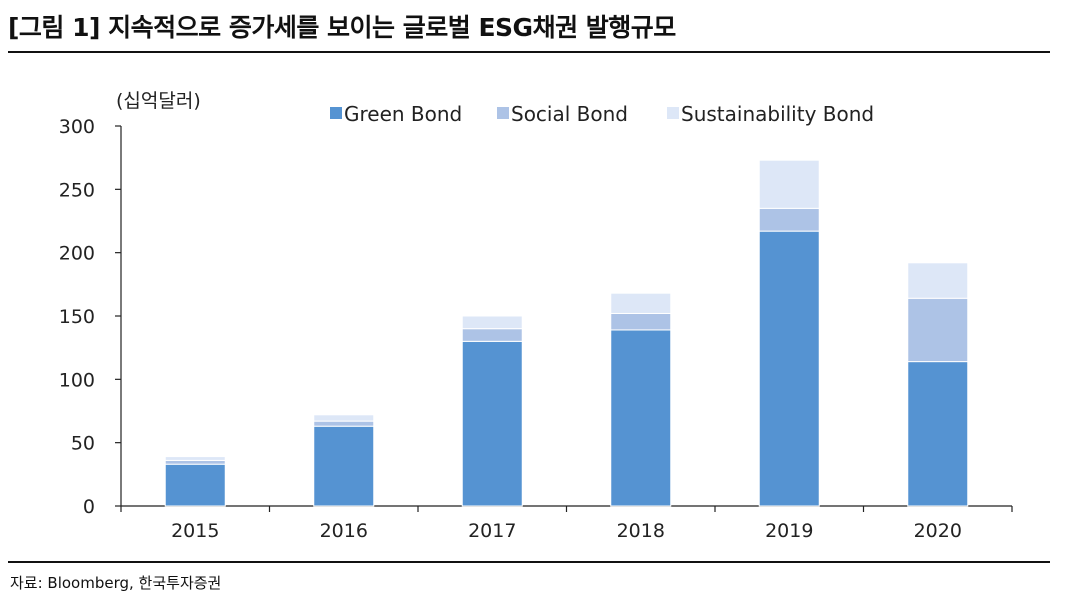 This screenshot has width=1065, height=599. I want to click on y-tick-label: 250, so click(77, 190).